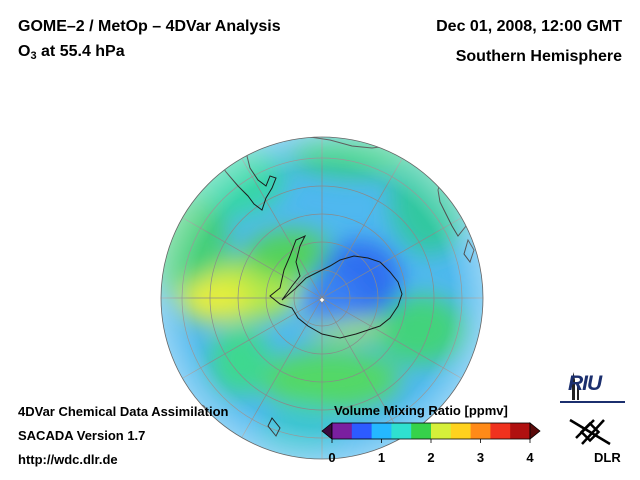 This screenshot has width=640, height=480. Describe the element at coordinates (538, 56) in the screenshot. I see `hemisphere-label: Southern Hemisphere` at that location.